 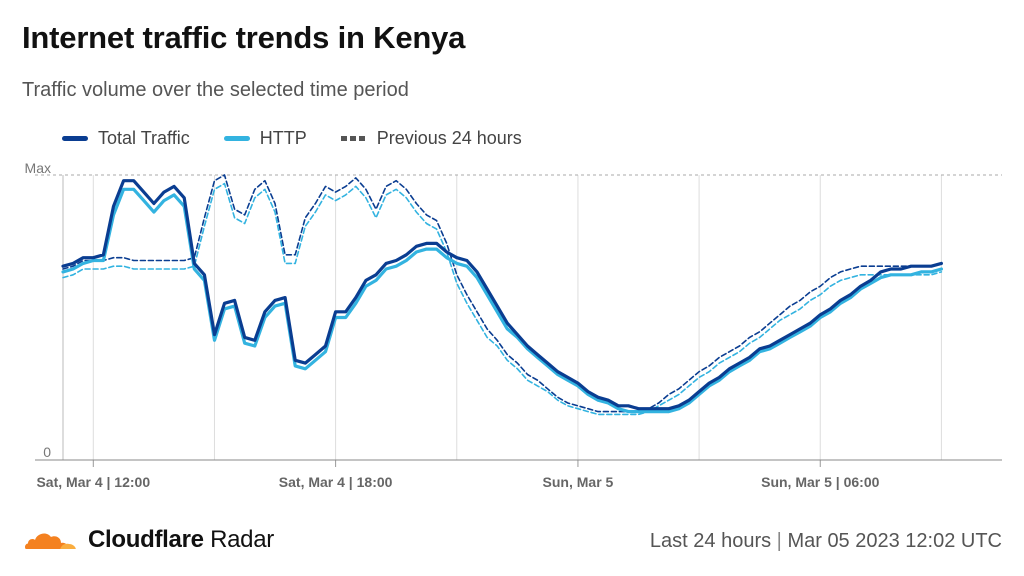 What do you see at coordinates (820, 482) in the screenshot?
I see `x-tick-label: Sun, Mar 5 | 06:00` at bounding box center [820, 482].